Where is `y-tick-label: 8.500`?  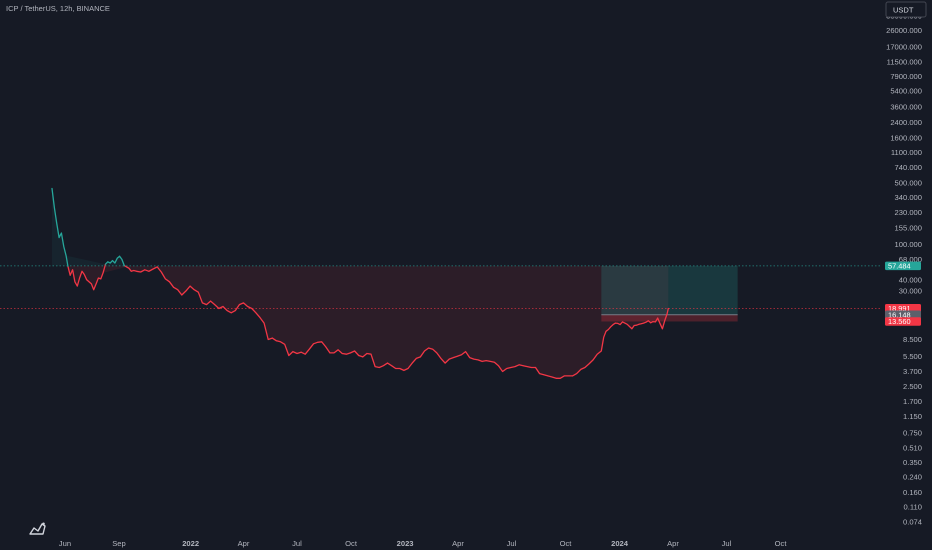
y-tick-label: 8.500 is located at coordinates (912, 339).